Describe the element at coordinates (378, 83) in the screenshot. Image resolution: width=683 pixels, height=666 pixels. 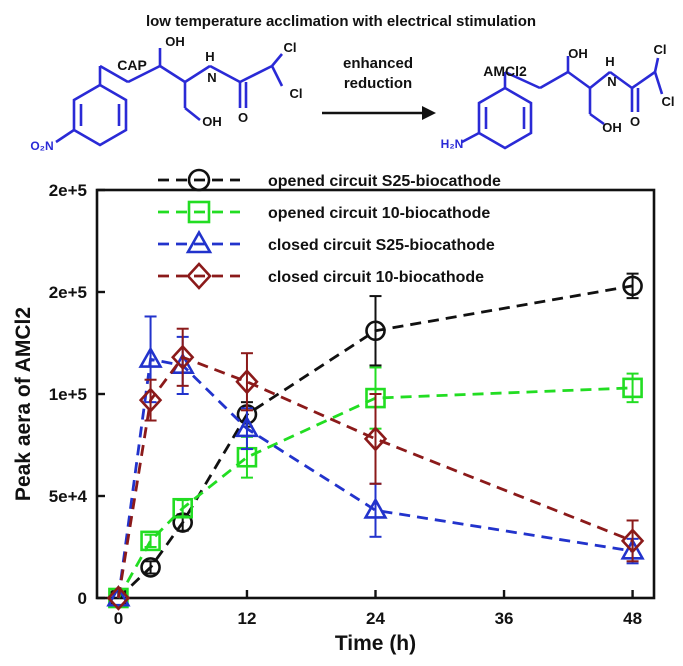
I see `arrow-label-line2: reduction` at that location.